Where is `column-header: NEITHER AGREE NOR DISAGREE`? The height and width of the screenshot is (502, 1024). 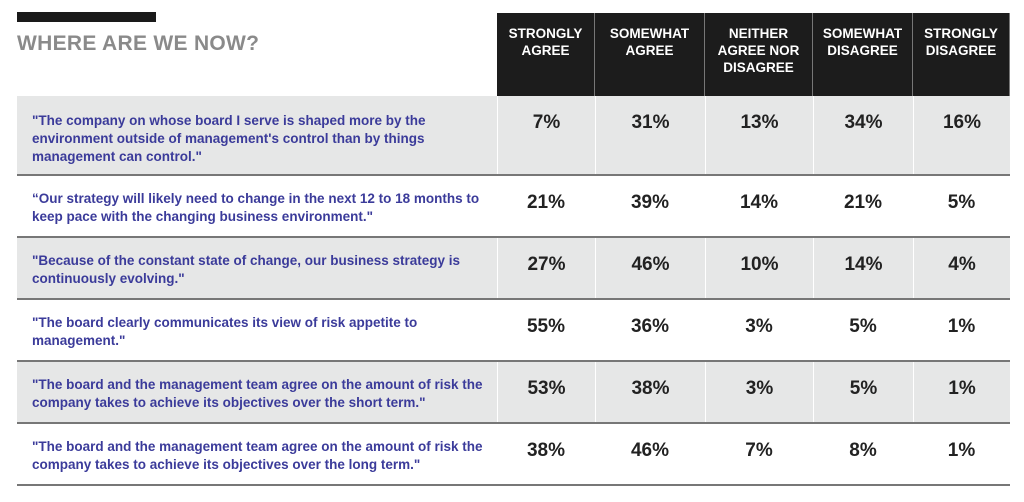 column-header: NEITHER AGREE NOR DISAGREE is located at coordinates (759, 54).